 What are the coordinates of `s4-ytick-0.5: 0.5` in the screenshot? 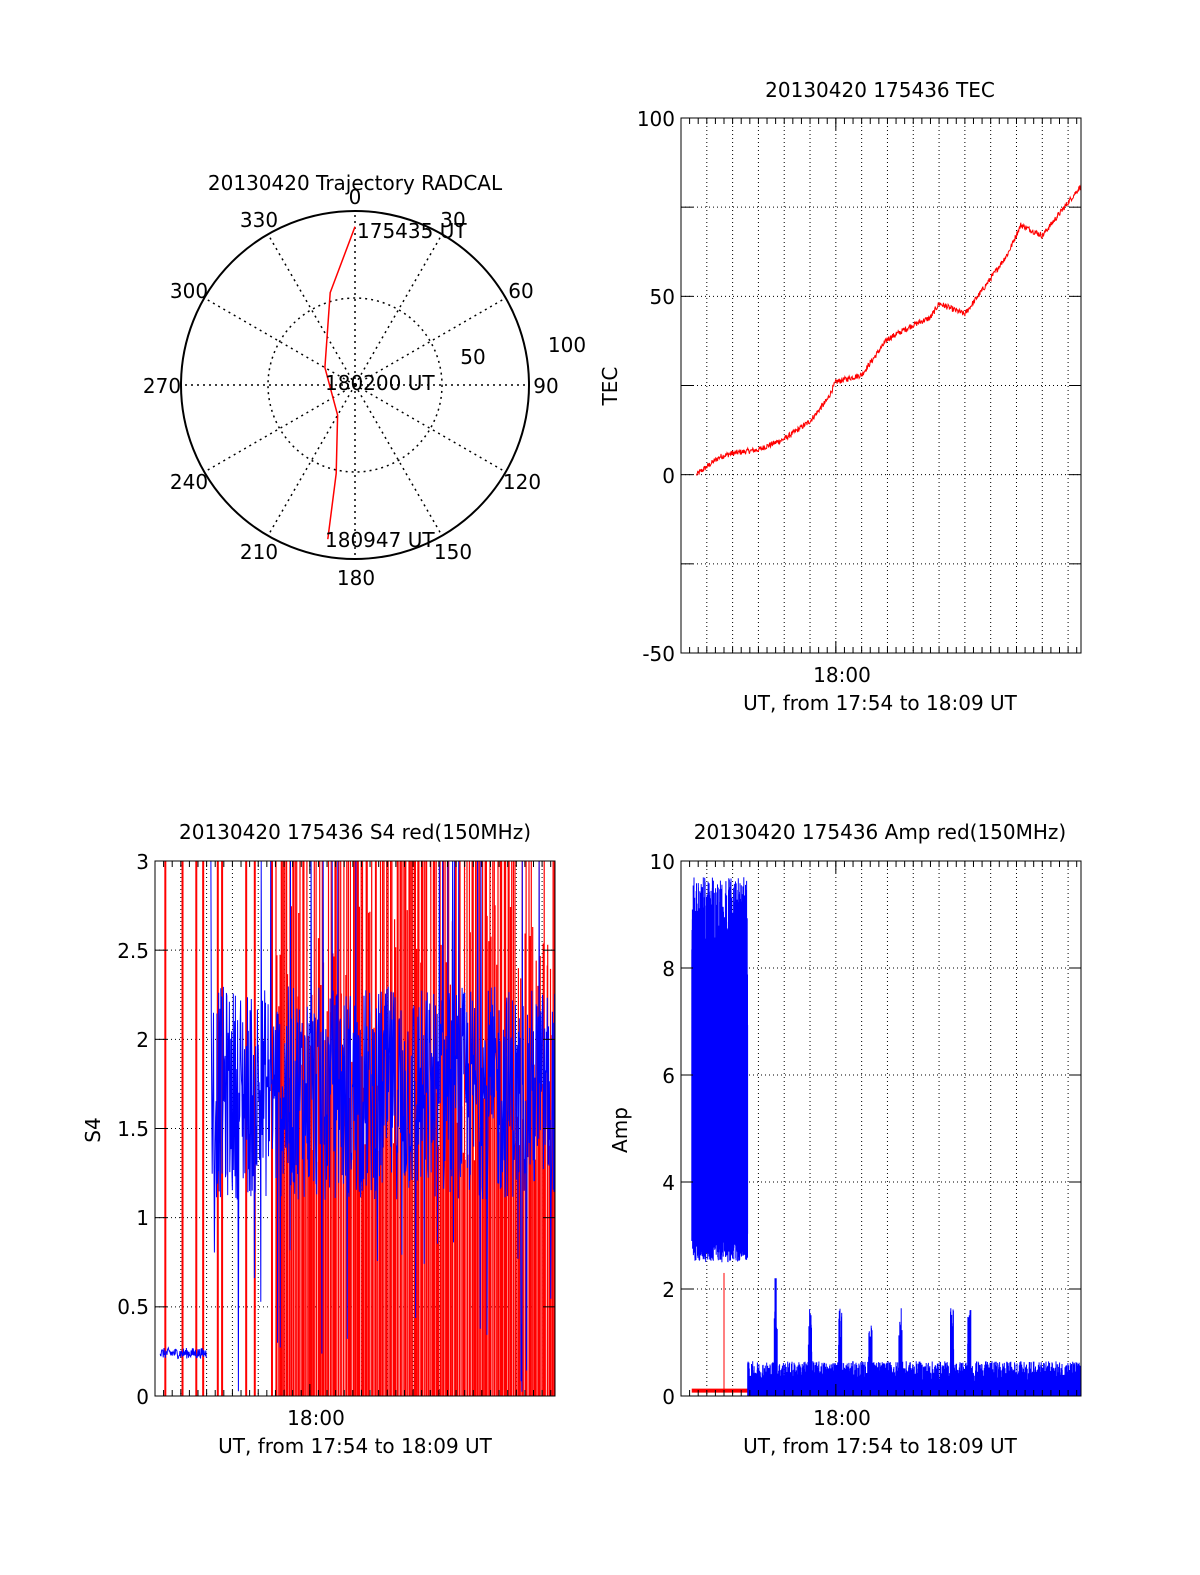 It's located at (133, 1307).